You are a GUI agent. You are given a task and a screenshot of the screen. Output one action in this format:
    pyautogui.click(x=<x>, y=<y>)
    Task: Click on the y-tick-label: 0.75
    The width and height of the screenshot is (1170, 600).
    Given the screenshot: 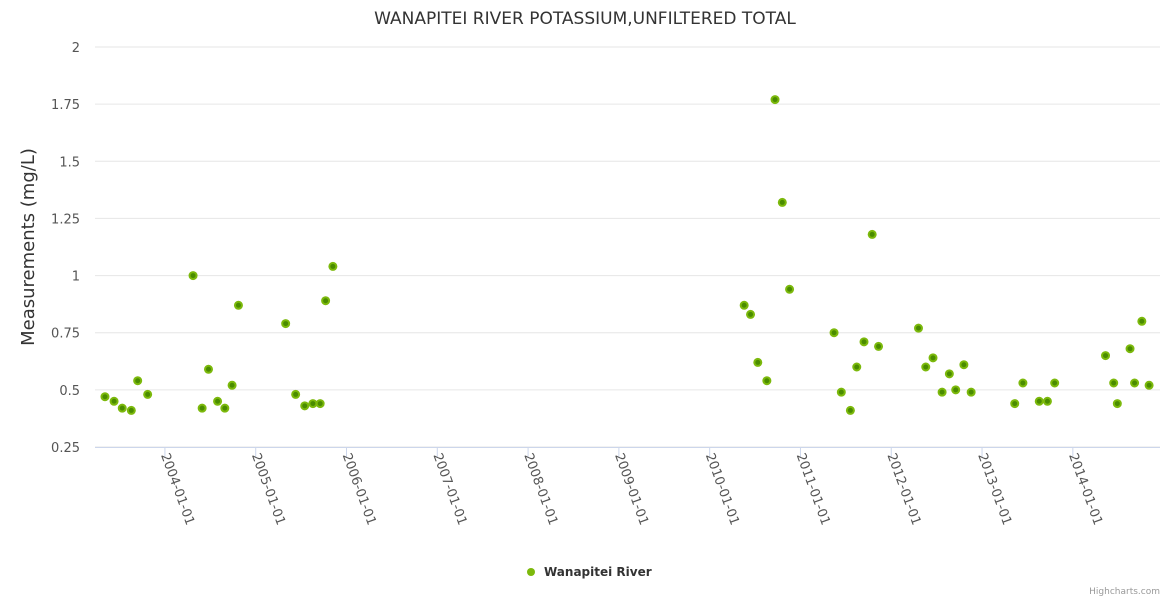 What is the action you would take?
    pyautogui.click(x=65, y=334)
    